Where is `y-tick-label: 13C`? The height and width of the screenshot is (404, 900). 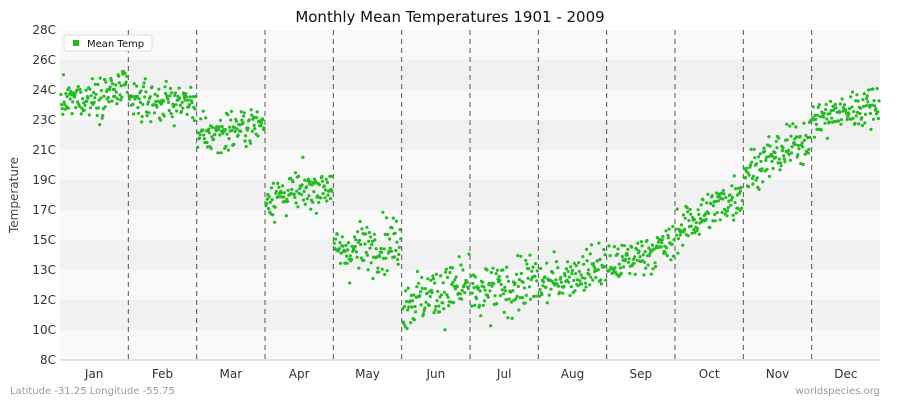
y-tick-label: 13C is located at coordinates (44, 270).